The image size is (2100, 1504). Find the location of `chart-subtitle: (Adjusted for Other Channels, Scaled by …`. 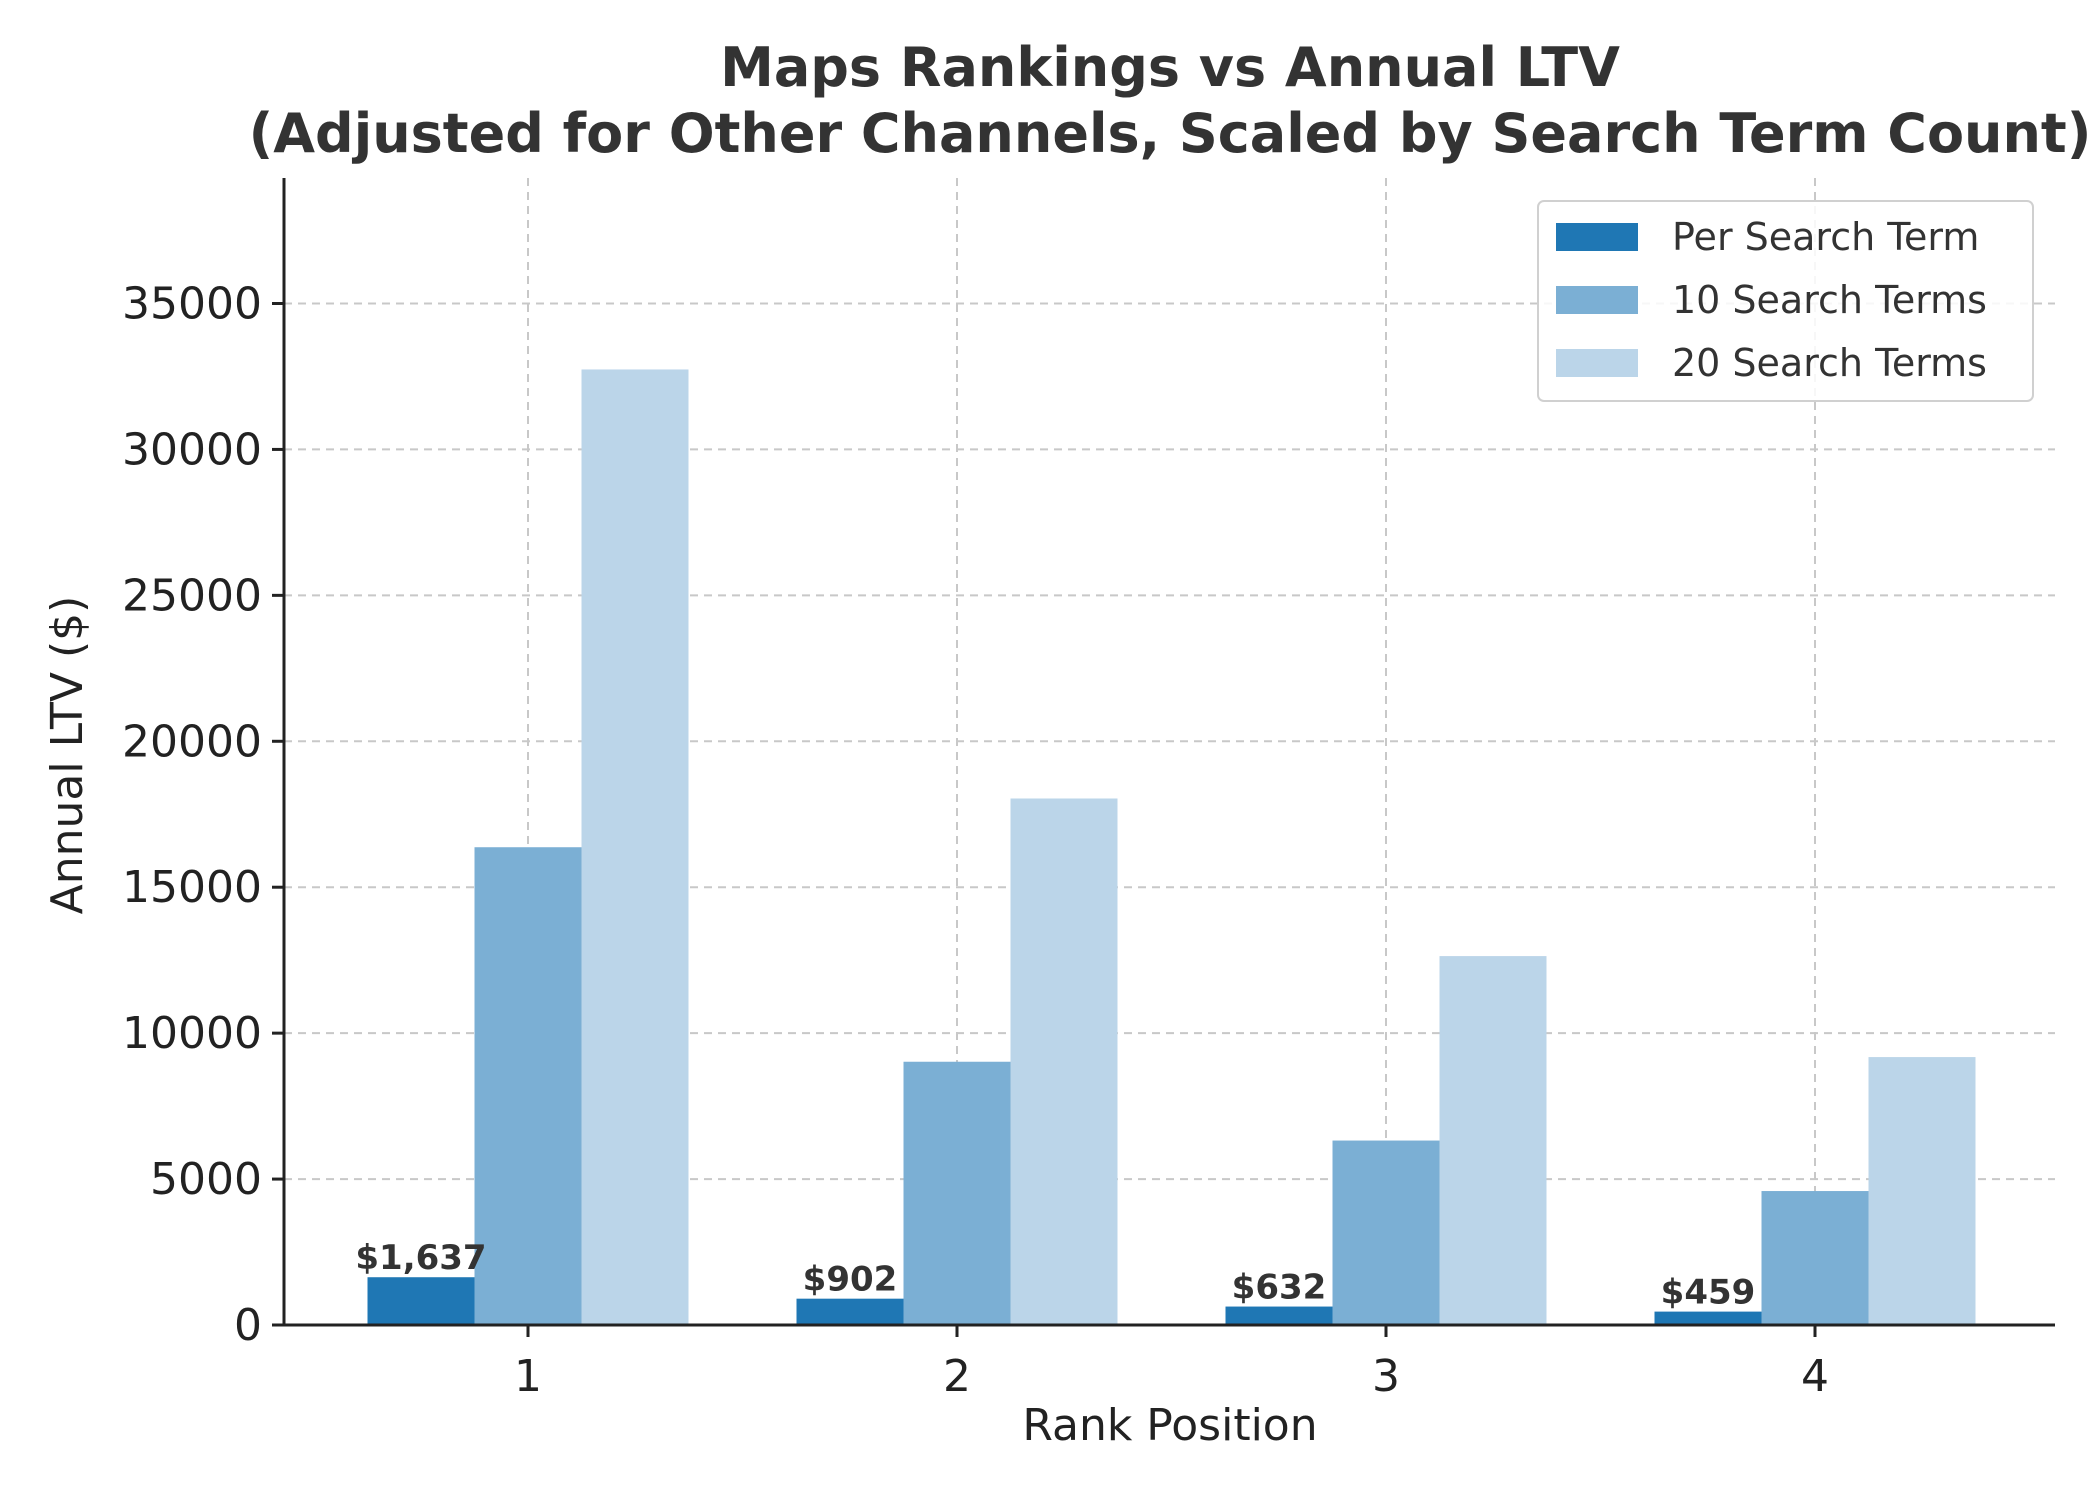

chart-subtitle: (Adjusted for Other Channels, Scaled by … is located at coordinates (1170, 133).